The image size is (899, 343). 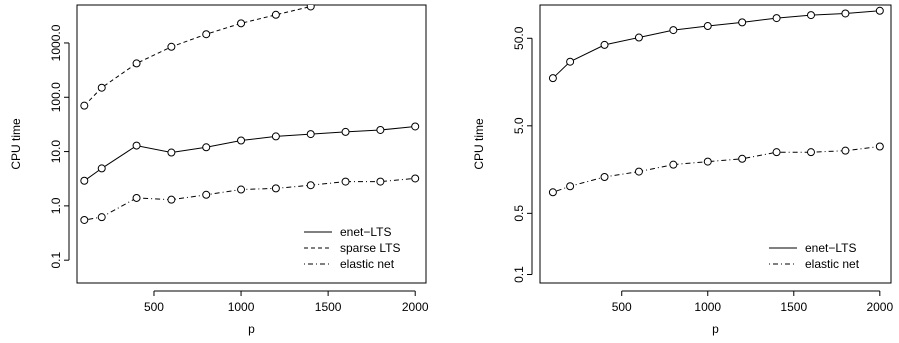 What do you see at coordinates (56, 152) in the screenshot?
I see `y-tick-label: 10.0` at bounding box center [56, 152].